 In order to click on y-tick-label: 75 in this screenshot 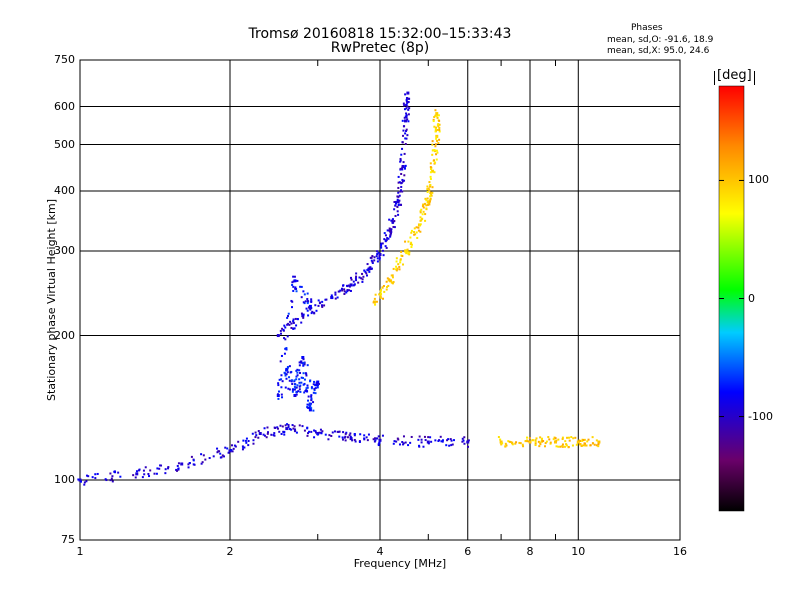, I will do `click(68, 539)`.